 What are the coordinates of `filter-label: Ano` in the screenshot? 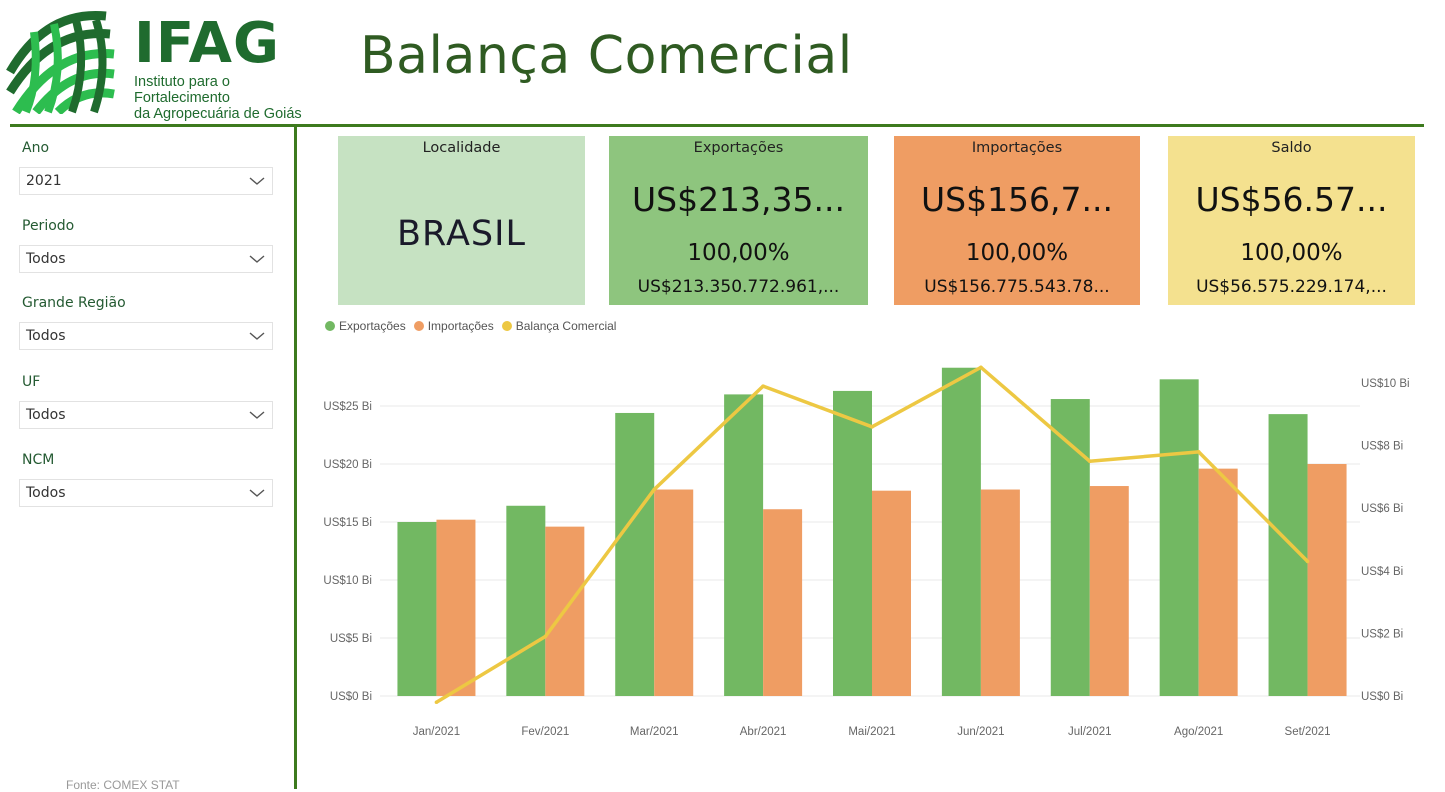 It's located at (36, 148).